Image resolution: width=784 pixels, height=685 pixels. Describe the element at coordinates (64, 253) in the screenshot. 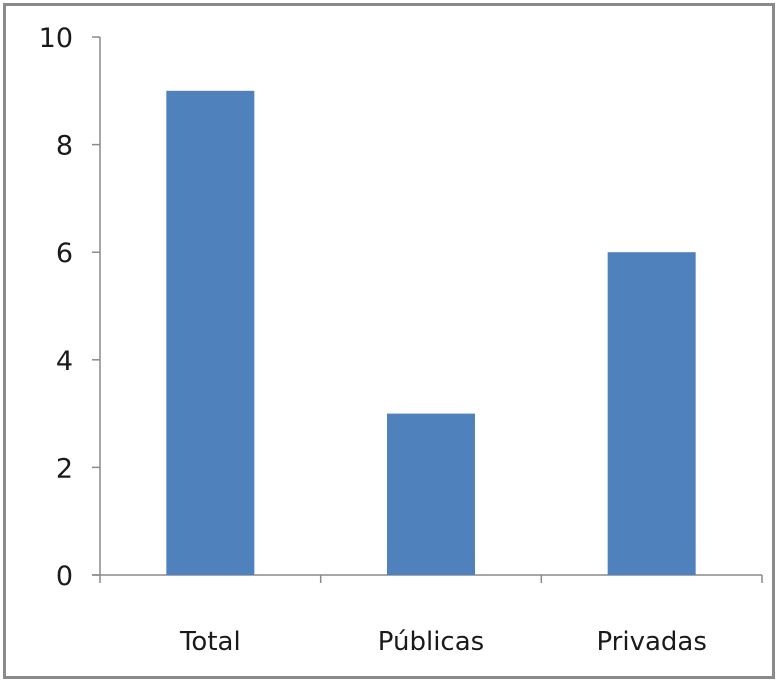

I see `y-tick-label: 6` at that location.